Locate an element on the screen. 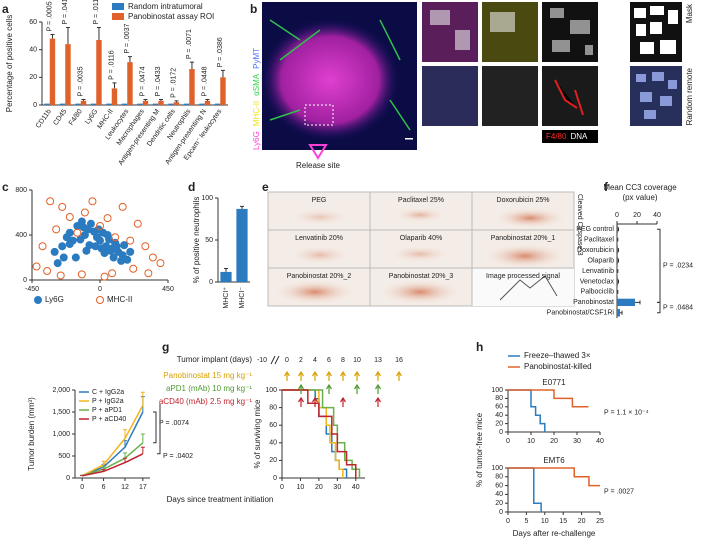 This screenshot has height=550, width=705. y-tick-label: Lenvatinib is located at coordinates (598, 271).